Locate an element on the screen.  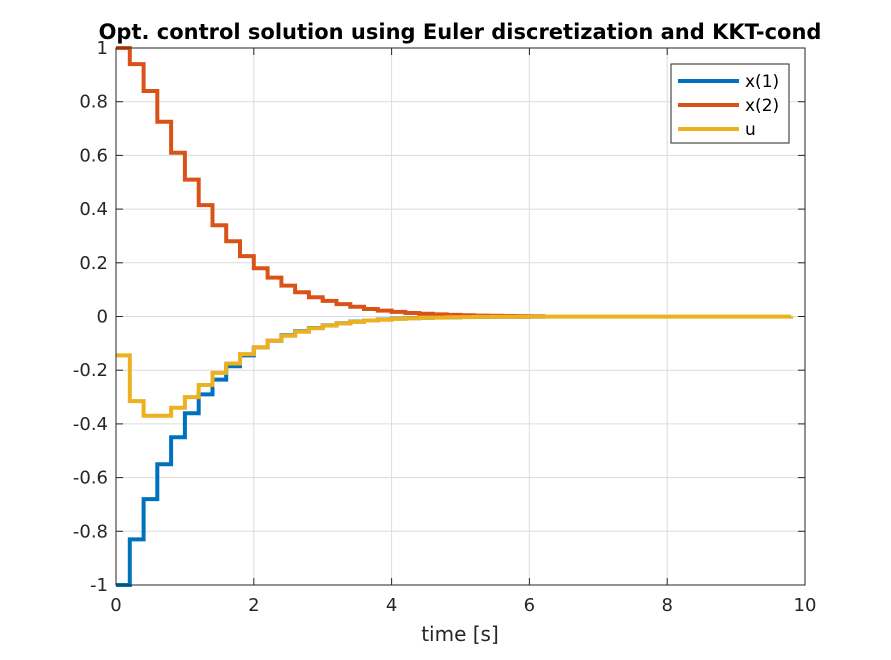
y-tick-label: -0.6 is located at coordinates (90, 478).